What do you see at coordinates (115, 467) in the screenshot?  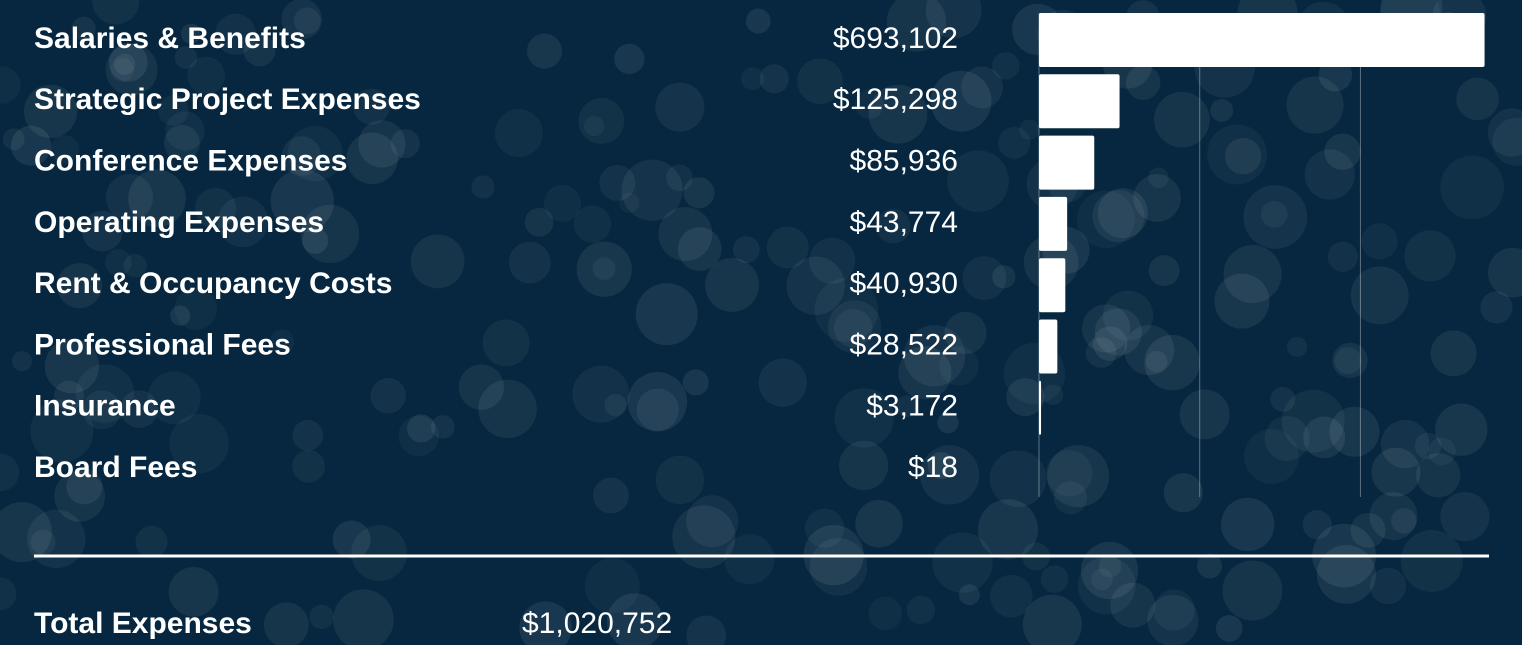 I see `category-label: Board Fees` at bounding box center [115, 467].